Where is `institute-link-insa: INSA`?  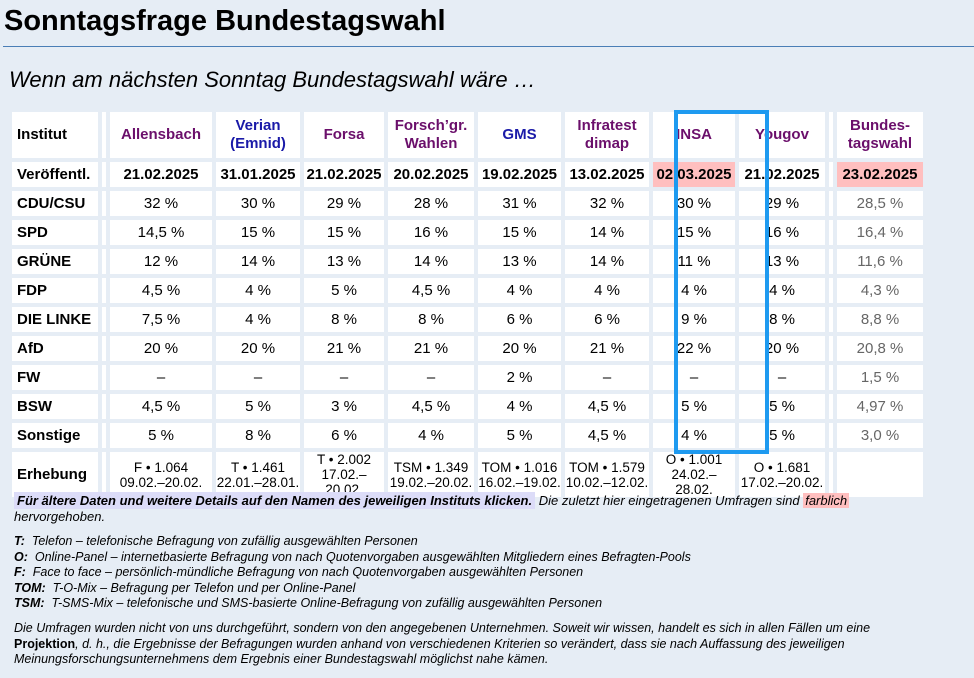 institute-link-insa: INSA is located at coordinates (694, 134).